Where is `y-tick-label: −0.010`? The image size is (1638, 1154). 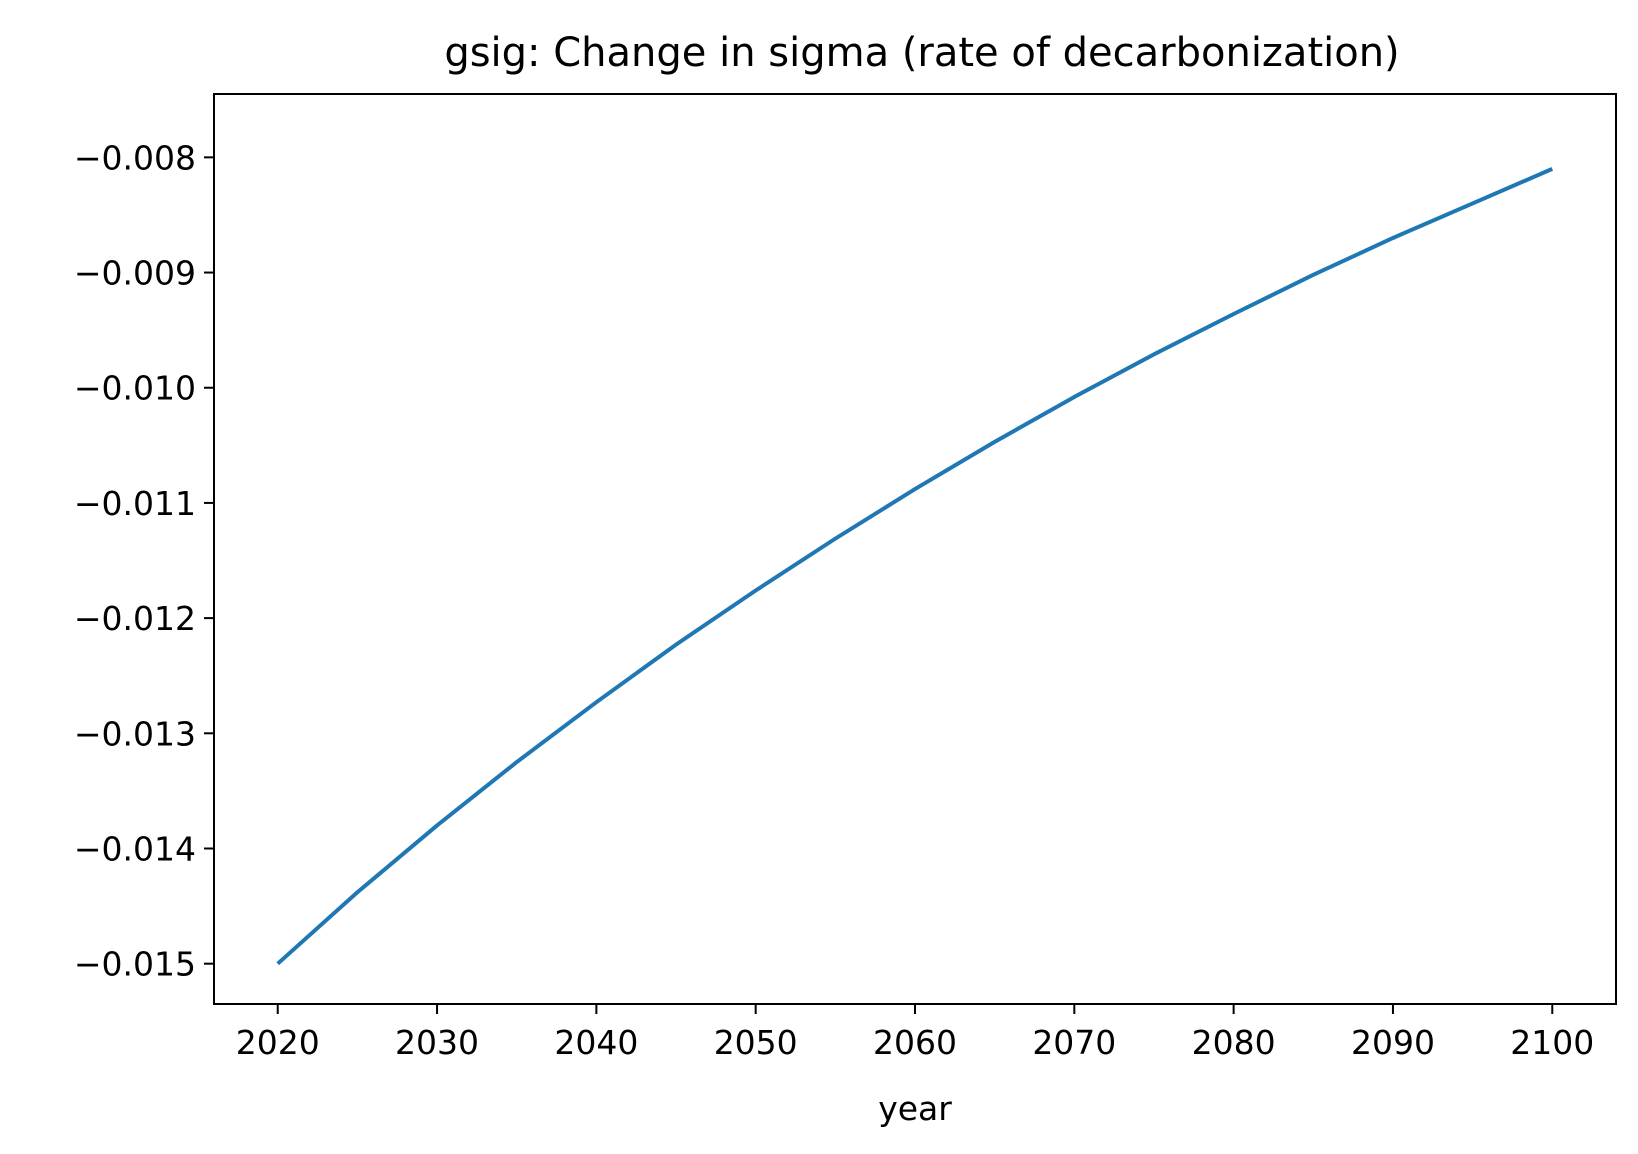 y-tick-label: −0.010 is located at coordinates (135, 388).